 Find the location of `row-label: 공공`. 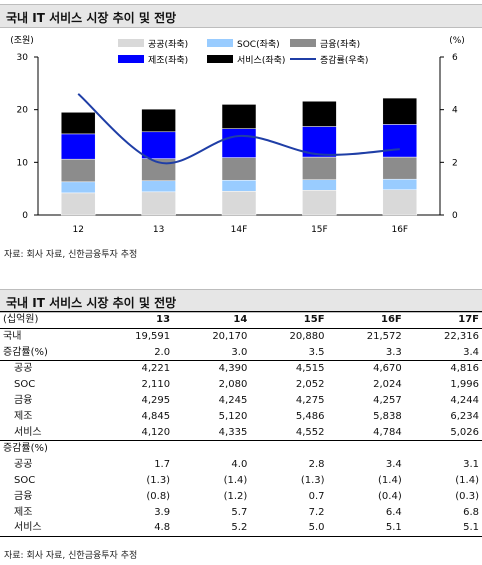

row-label: 공공 is located at coordinates (23, 465).